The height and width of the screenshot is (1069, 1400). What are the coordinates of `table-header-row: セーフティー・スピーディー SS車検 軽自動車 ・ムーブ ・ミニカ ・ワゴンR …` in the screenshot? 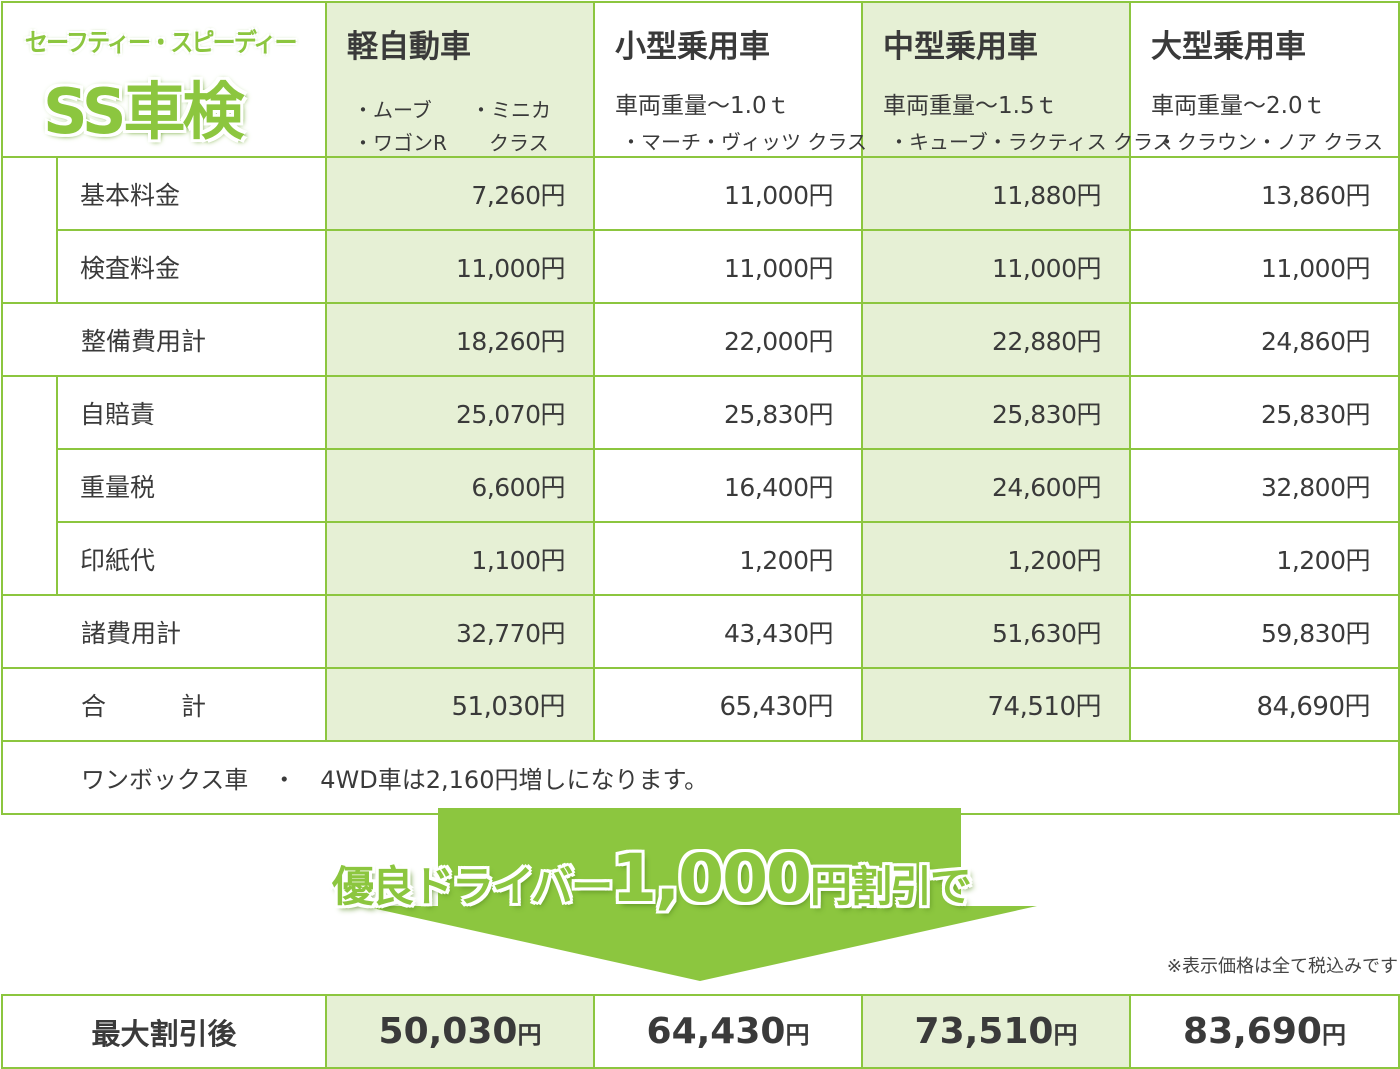 It's located at (700, 79).